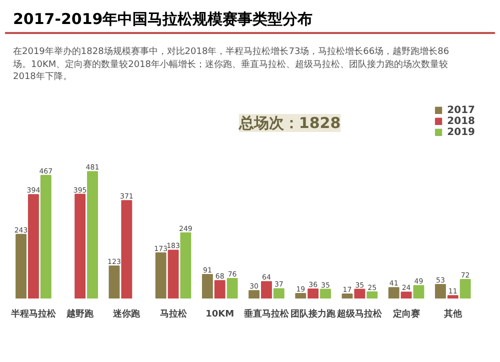 Image resolution: width=500 pixels, height=362 pixels. Describe the element at coordinates (127, 314) in the screenshot. I see `x-tick-label: 迷你跑` at that location.